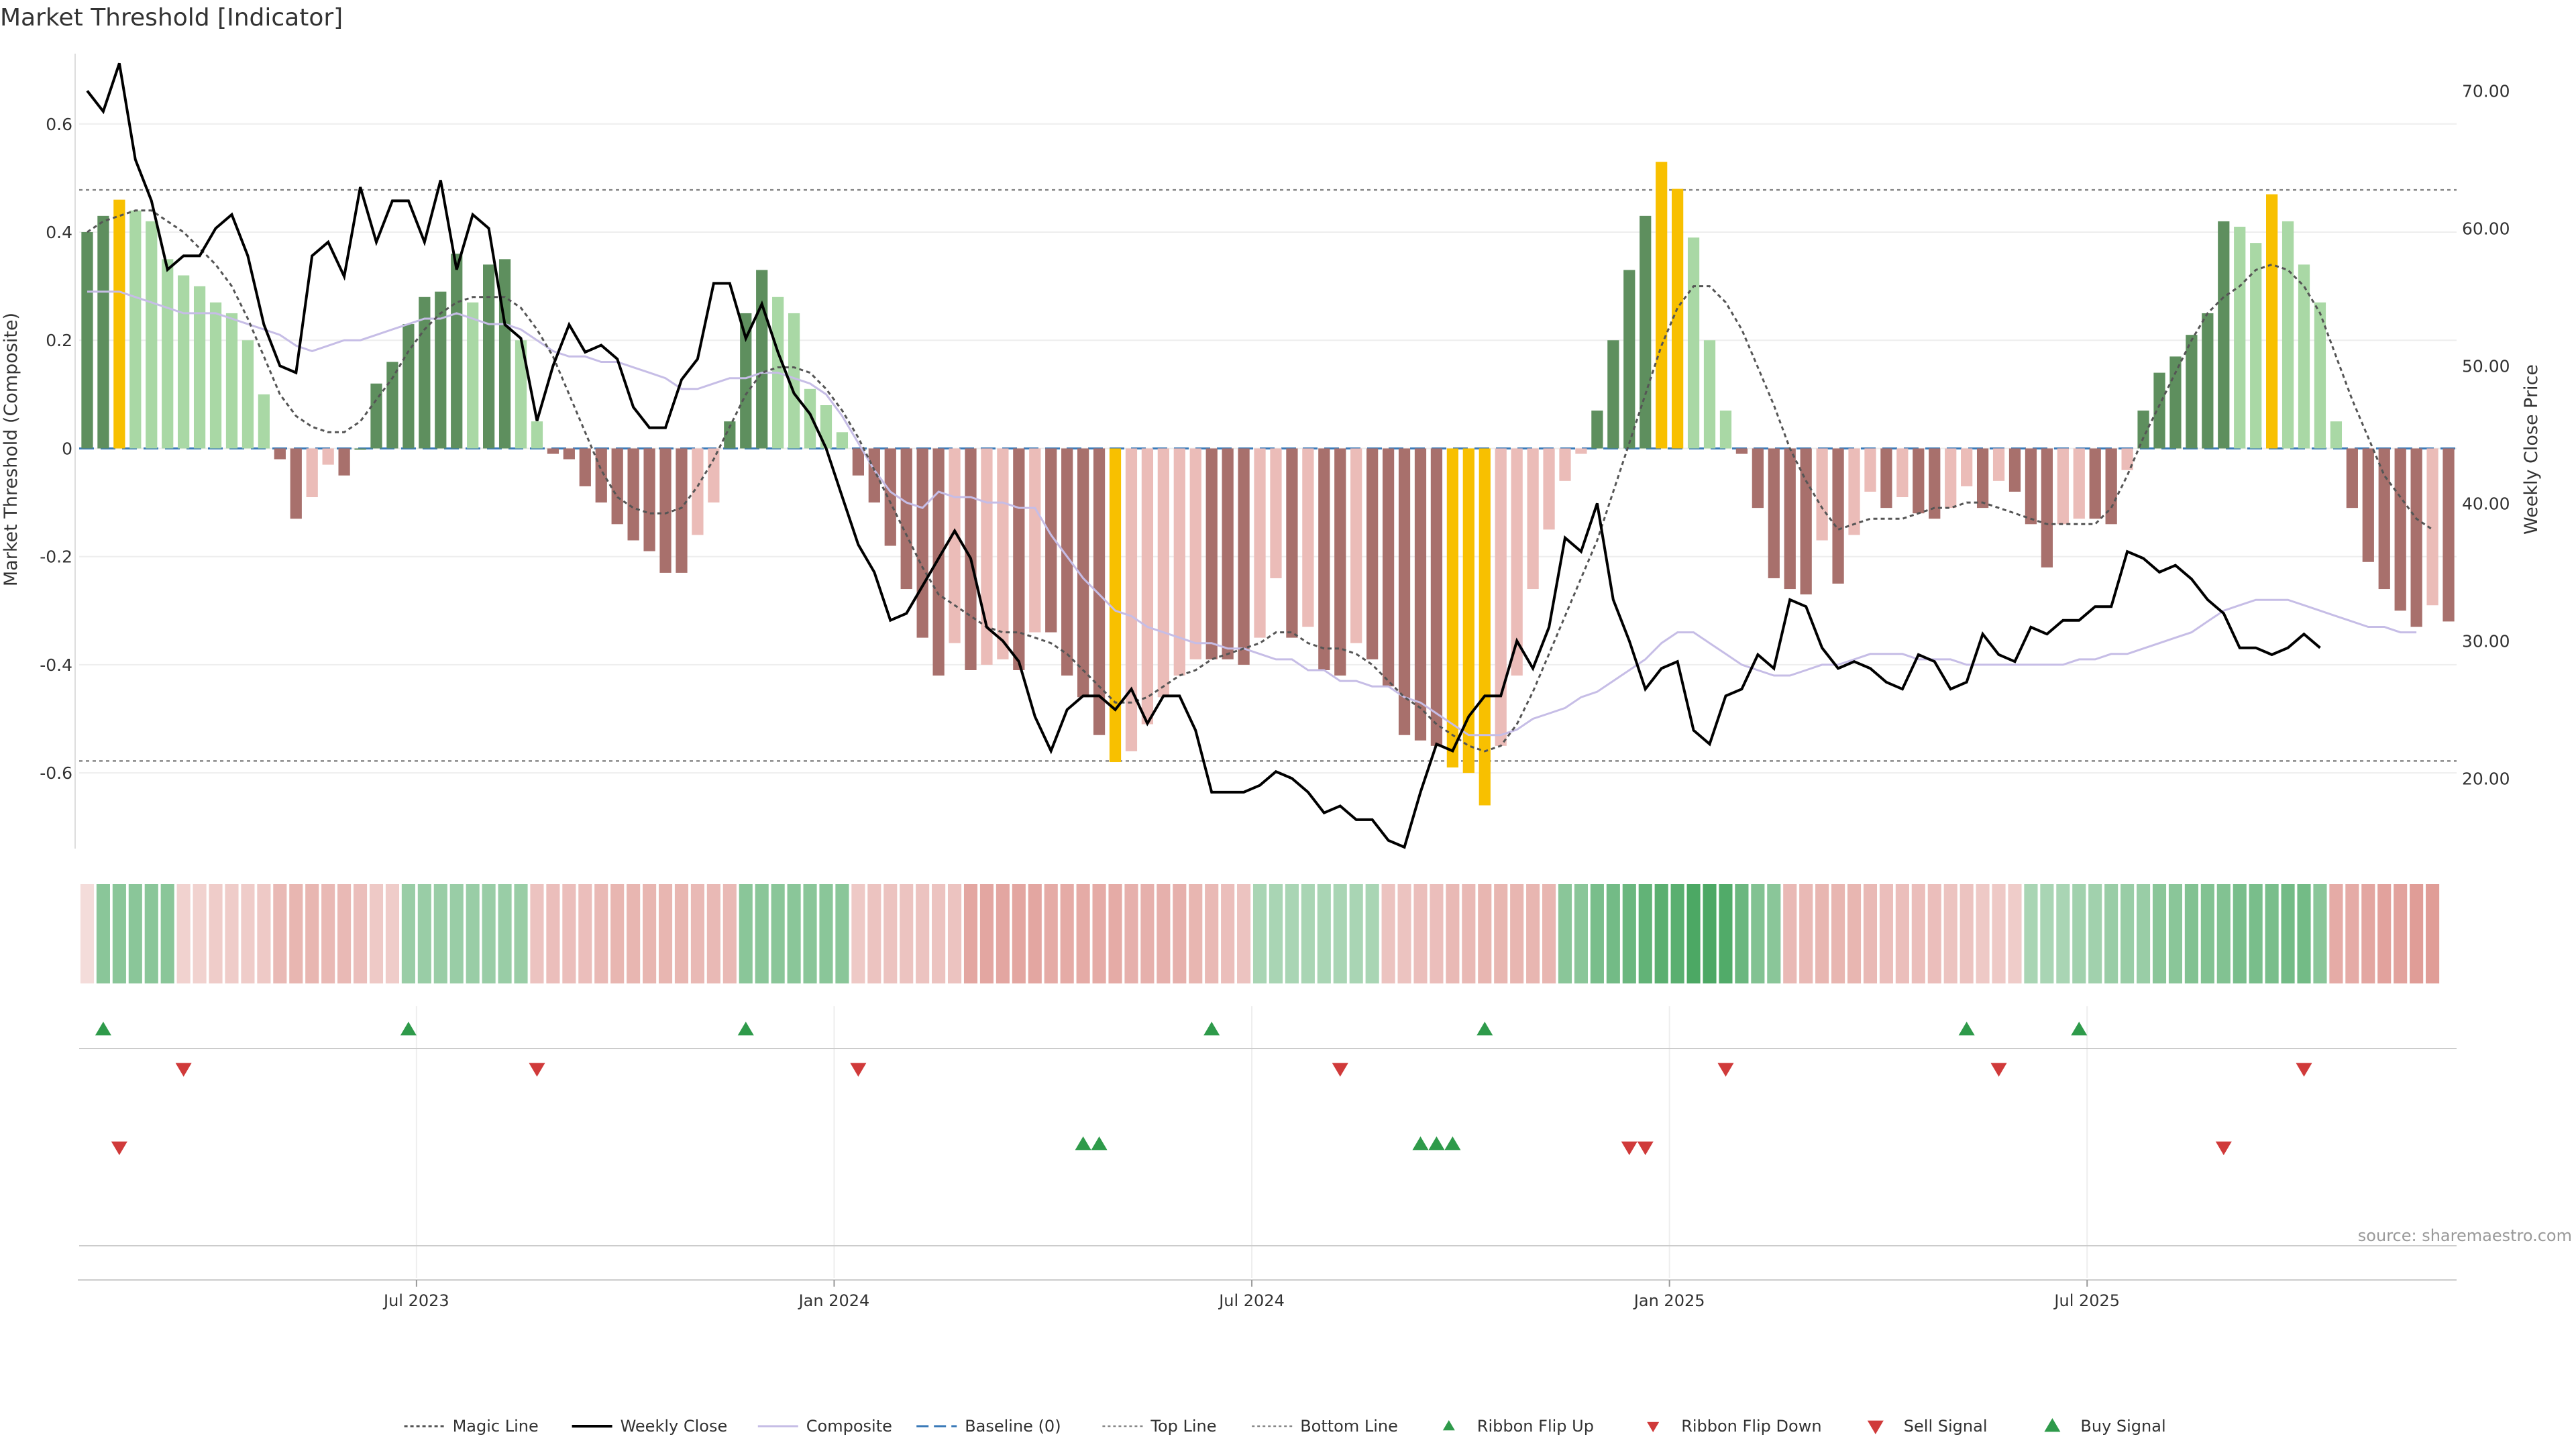 Image resolution: width=2576 pixels, height=1449 pixels. What do you see at coordinates (59, 124) in the screenshot?
I see `y-tick-left: 0.6` at bounding box center [59, 124].